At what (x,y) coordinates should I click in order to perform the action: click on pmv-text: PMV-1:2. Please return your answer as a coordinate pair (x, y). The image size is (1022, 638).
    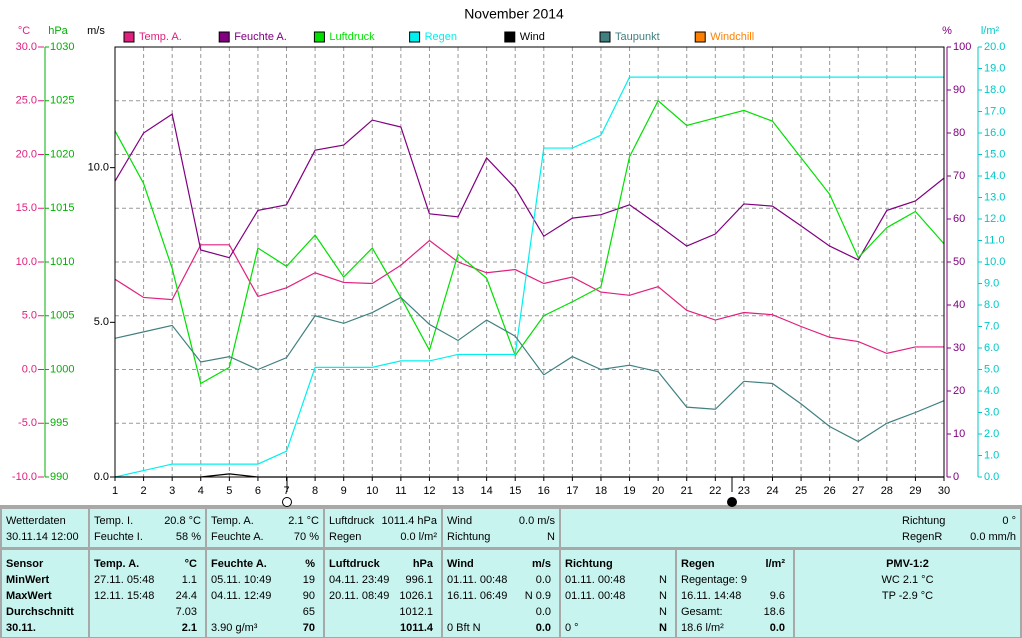
    Looking at the image, I should click on (907, 564).